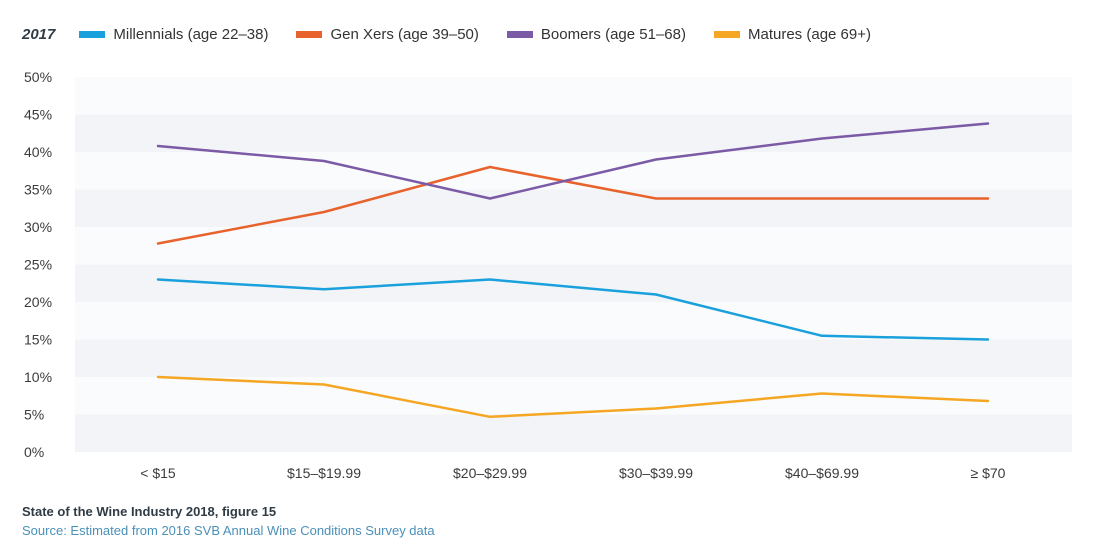 The width and height of the screenshot is (1100, 560). Describe the element at coordinates (38, 190) in the screenshot. I see `y-tick-label: 35%` at that location.